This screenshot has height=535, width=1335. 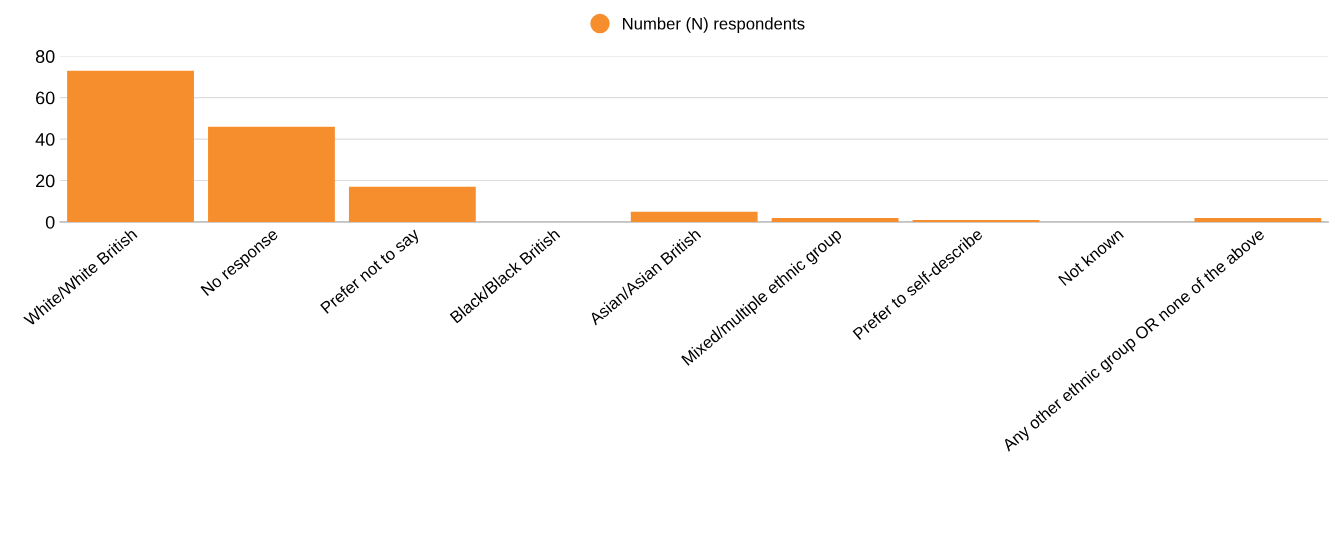 What do you see at coordinates (45, 181) in the screenshot?
I see `y-tick-label: 20` at bounding box center [45, 181].